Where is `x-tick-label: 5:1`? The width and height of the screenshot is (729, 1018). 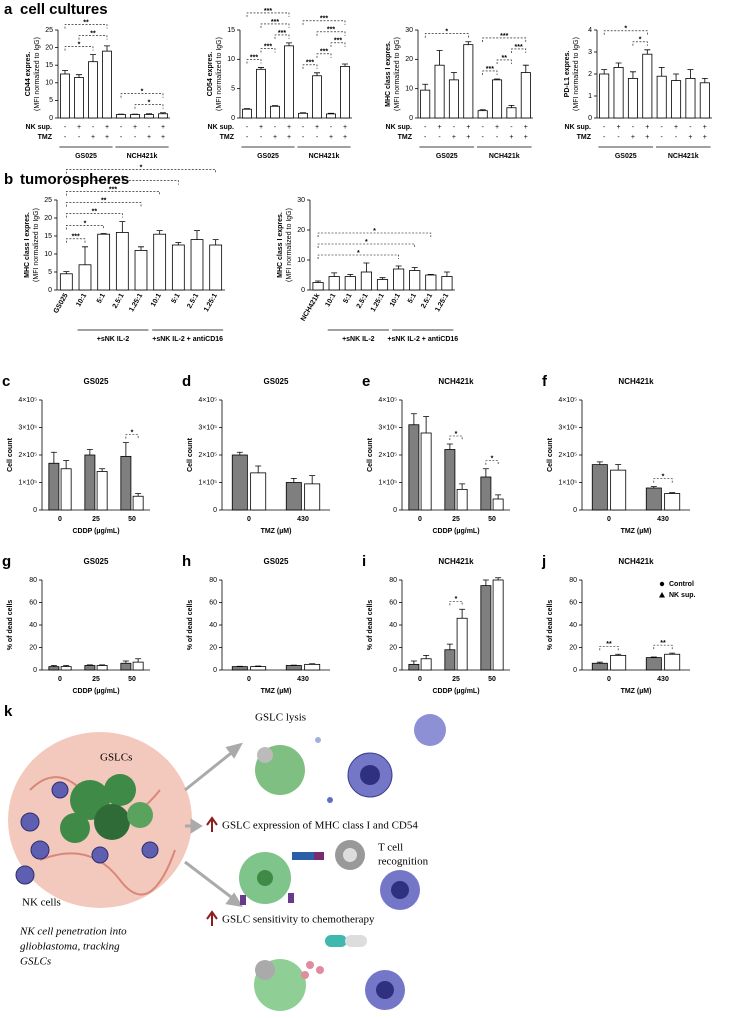 x-tick-label: 5:1 is located at coordinates (347, 298).